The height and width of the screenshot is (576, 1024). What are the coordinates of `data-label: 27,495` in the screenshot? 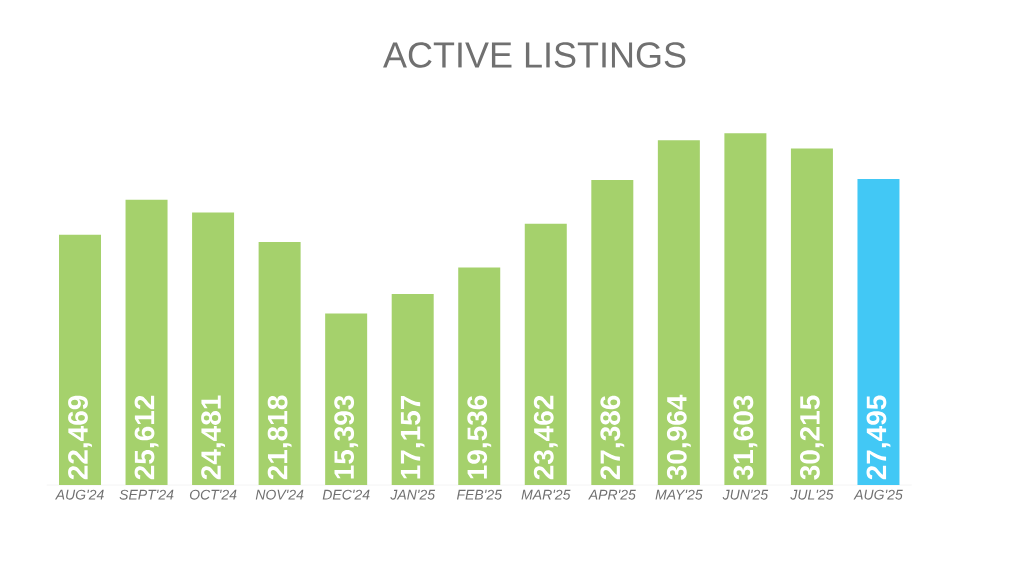 It's located at (878, 437).